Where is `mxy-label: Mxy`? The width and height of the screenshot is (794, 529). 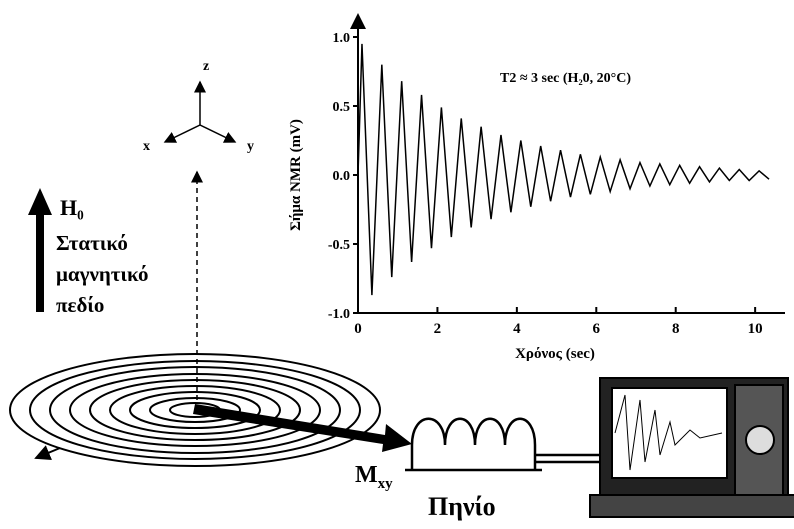 mxy-label: Mxy is located at coordinates (374, 477).